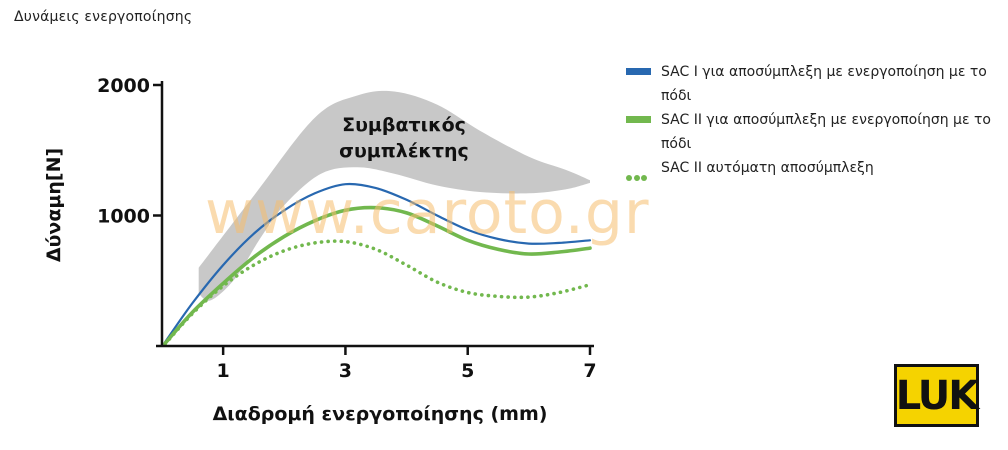 Image resolution: width=1008 pixels, height=450 pixels. What do you see at coordinates (638, 173) in the screenshot?
I see `legend-swatch-green-dots` at bounding box center [638, 173].